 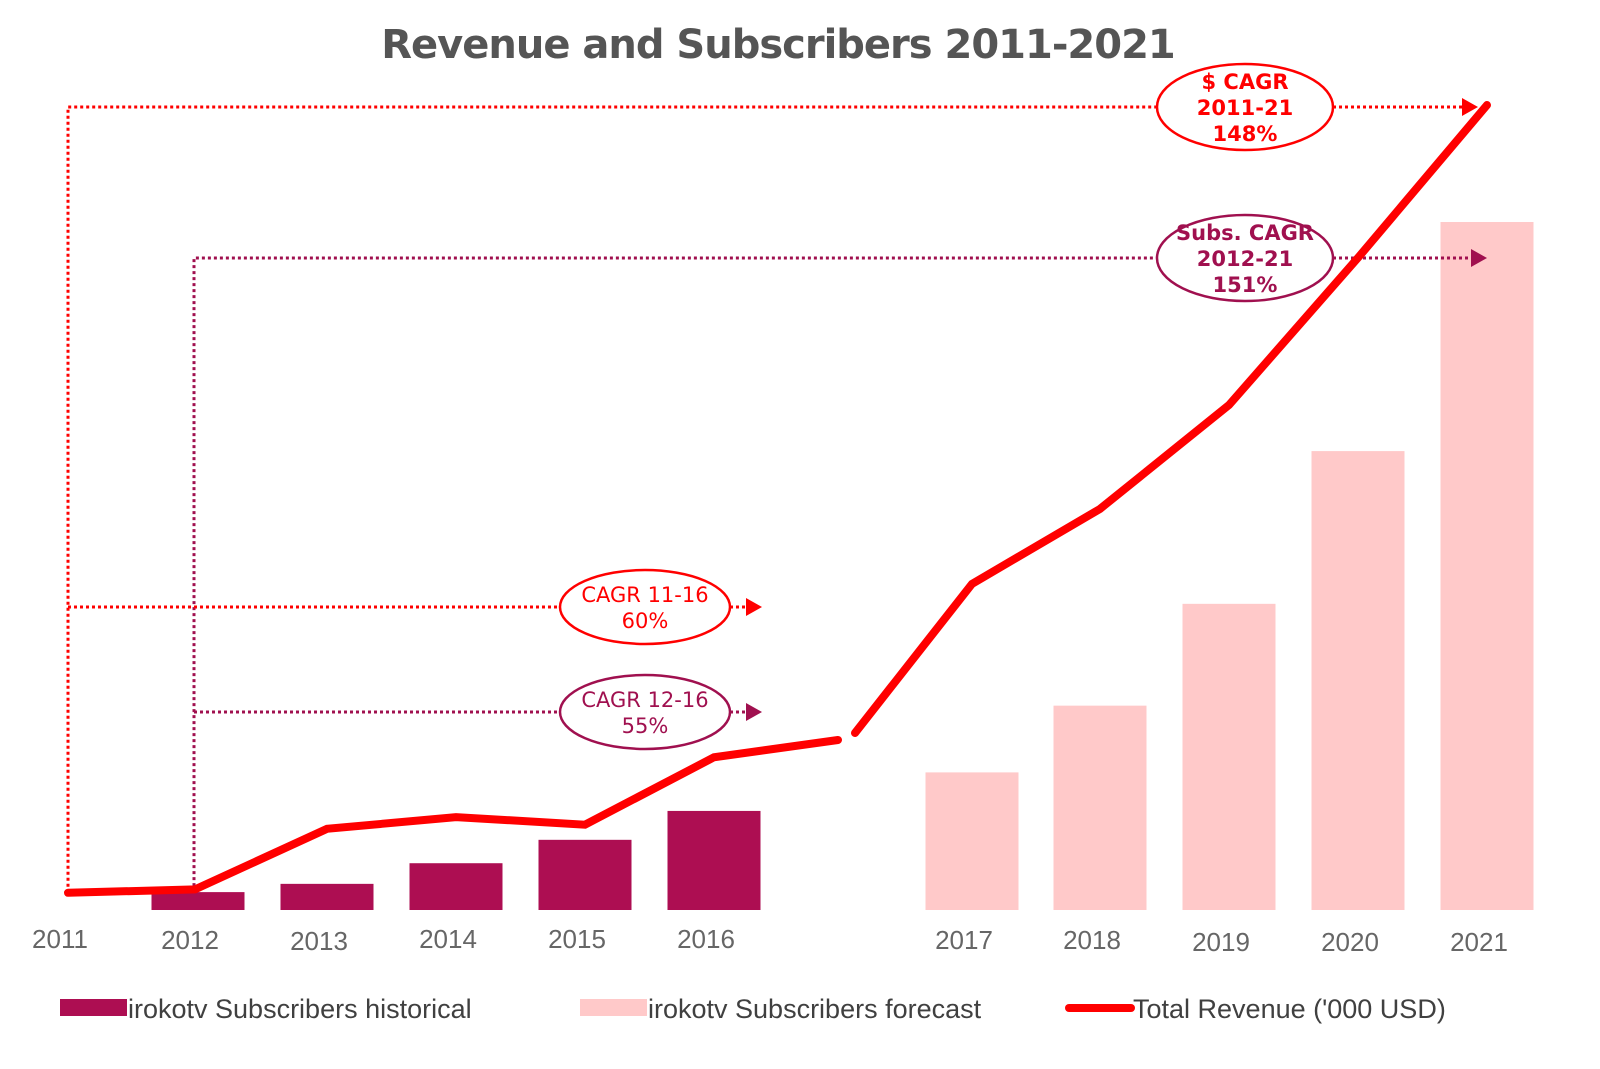 I want to click on cagr-label: 2012-21, so click(x=1245, y=259).